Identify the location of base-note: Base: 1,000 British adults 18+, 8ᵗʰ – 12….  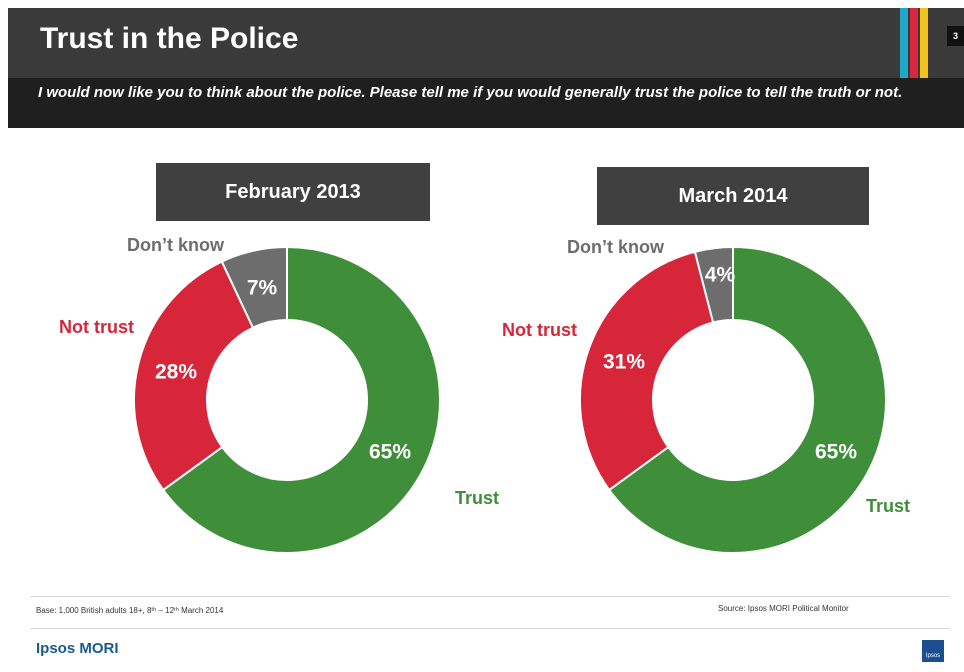
(130, 610).